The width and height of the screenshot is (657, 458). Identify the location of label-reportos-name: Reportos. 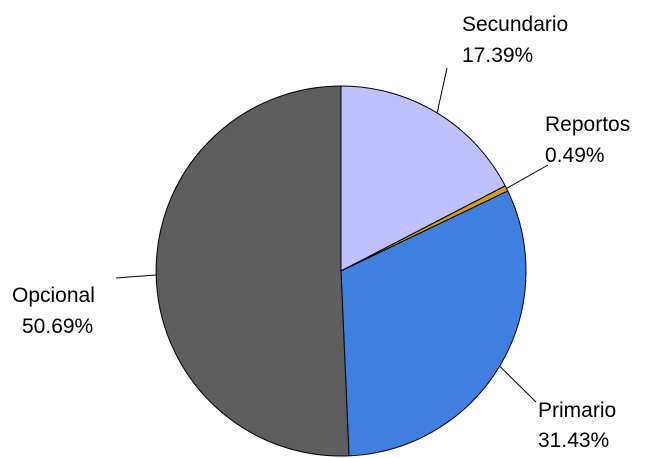
(587, 124).